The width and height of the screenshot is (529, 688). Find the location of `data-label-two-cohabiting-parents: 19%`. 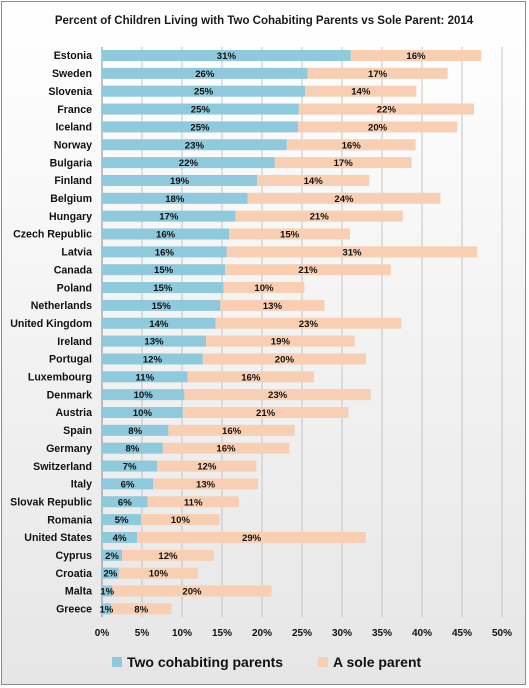

data-label-two-cohabiting-parents: 19% is located at coordinates (180, 181).